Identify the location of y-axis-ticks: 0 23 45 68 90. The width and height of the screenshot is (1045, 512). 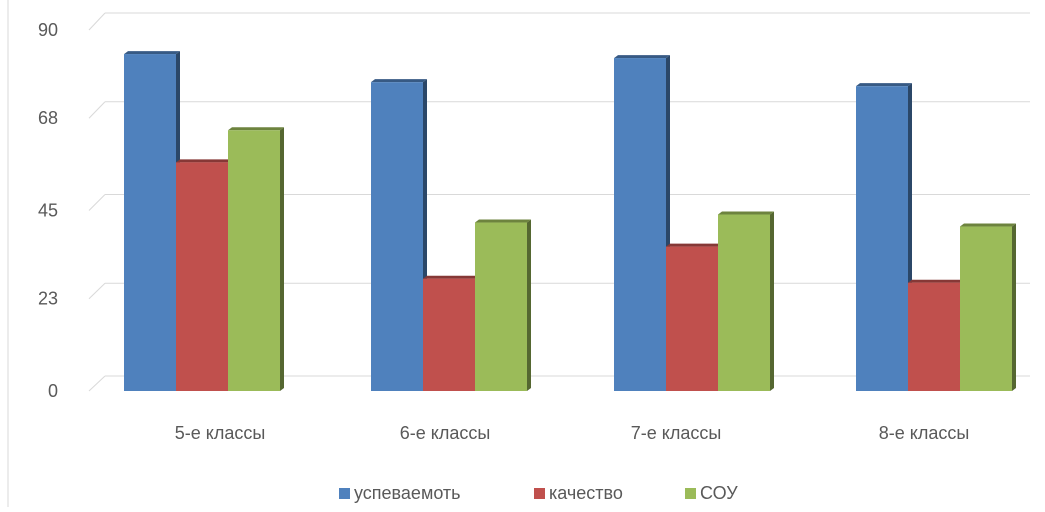
(48, 210).